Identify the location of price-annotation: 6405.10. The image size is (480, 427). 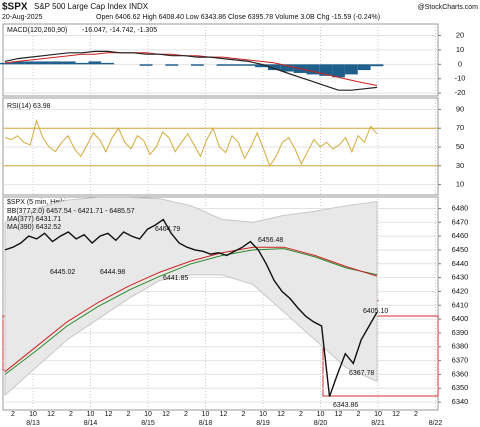
(375, 311).